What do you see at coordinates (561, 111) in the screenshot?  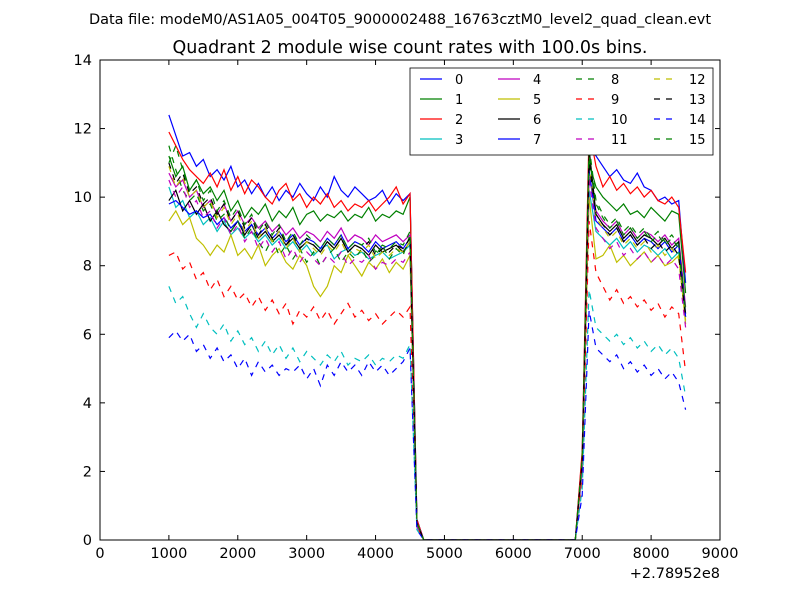 I see `legend-box` at bounding box center [561, 111].